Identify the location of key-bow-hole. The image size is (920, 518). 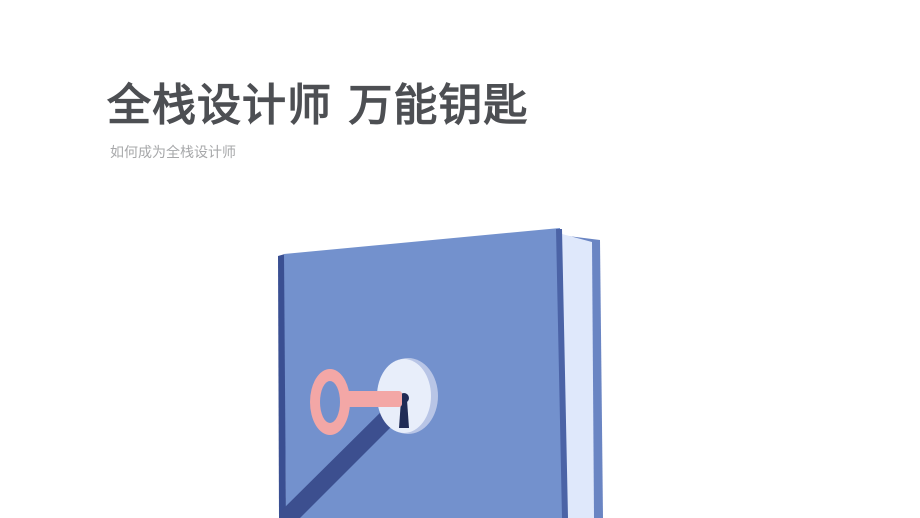
(330, 402).